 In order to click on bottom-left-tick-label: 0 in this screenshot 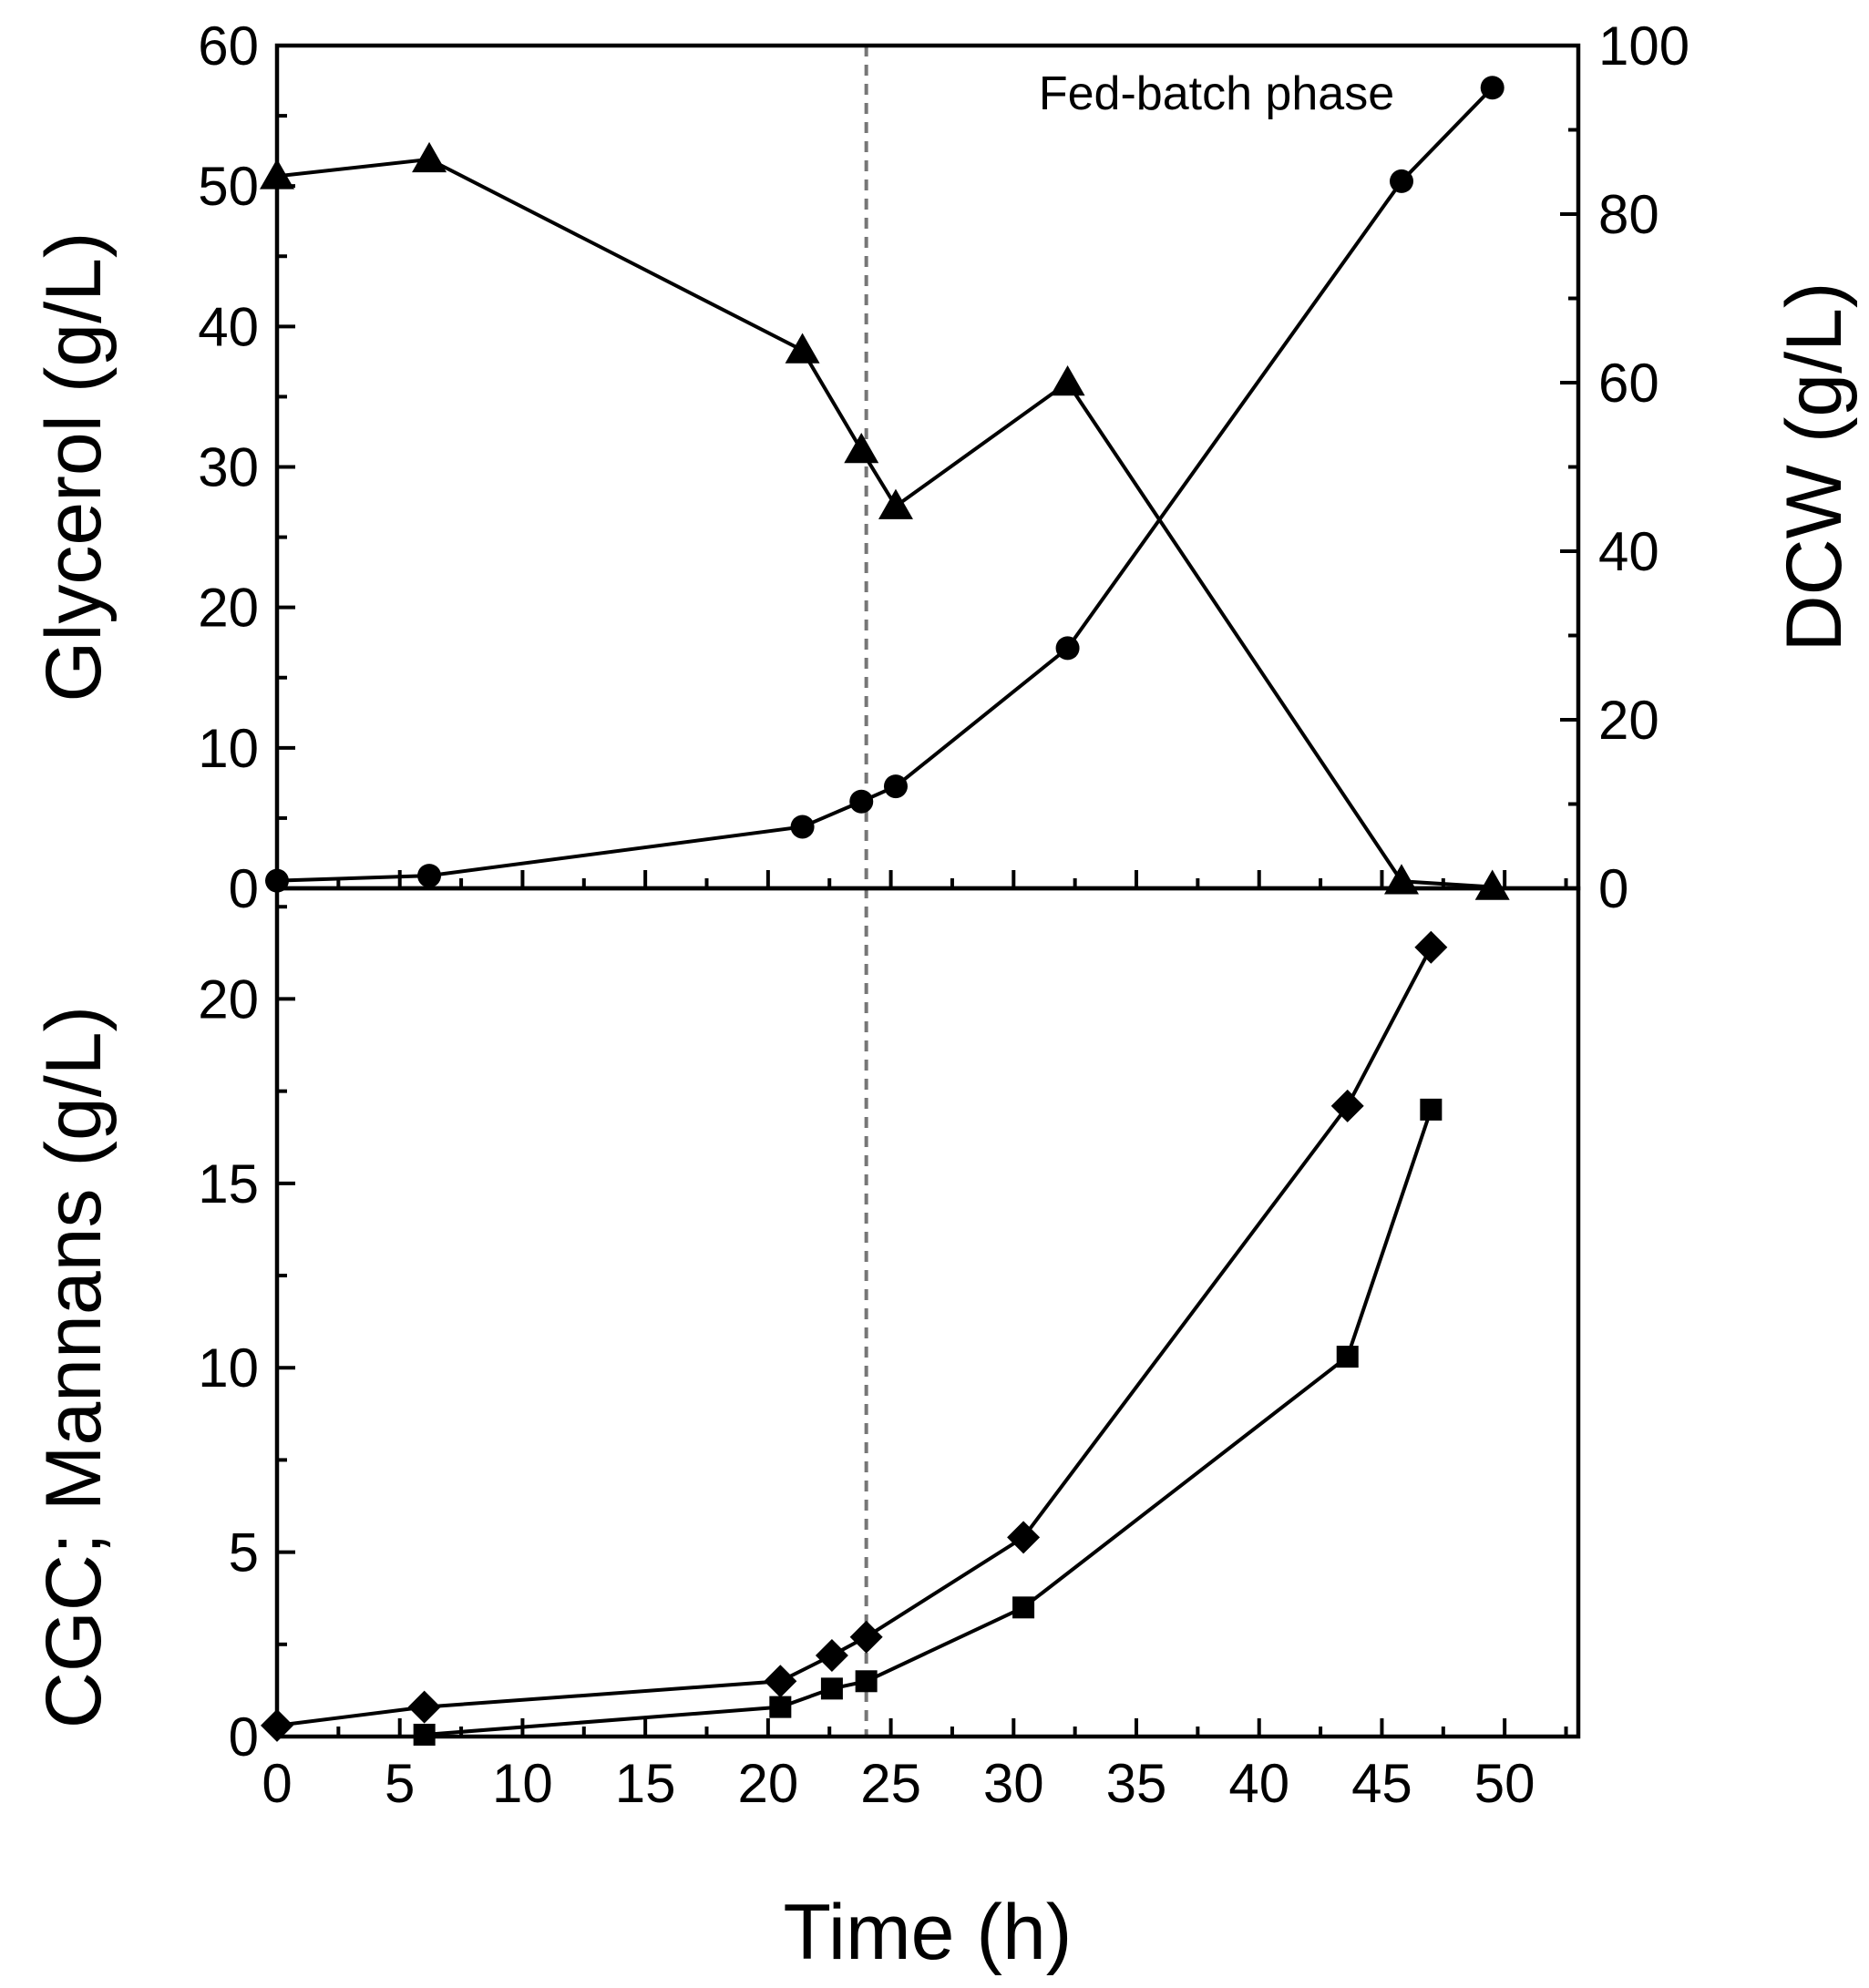, I will do `click(244, 1737)`.